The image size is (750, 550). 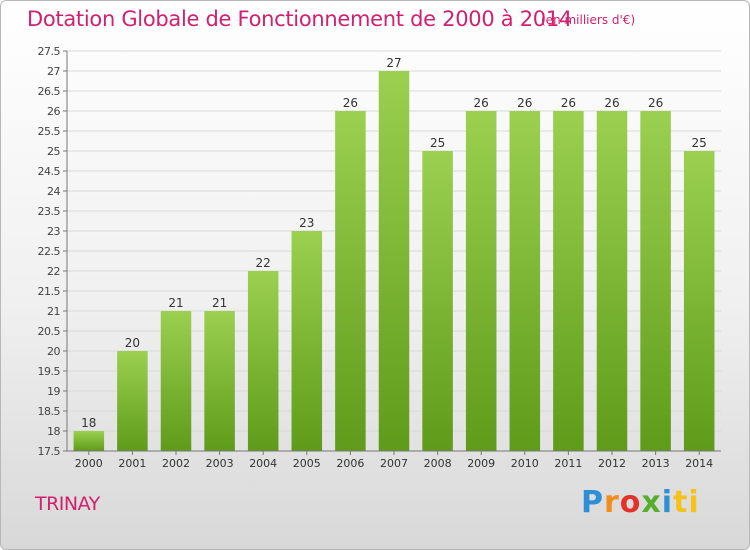 I want to click on logo-letter: i, so click(x=667, y=502).